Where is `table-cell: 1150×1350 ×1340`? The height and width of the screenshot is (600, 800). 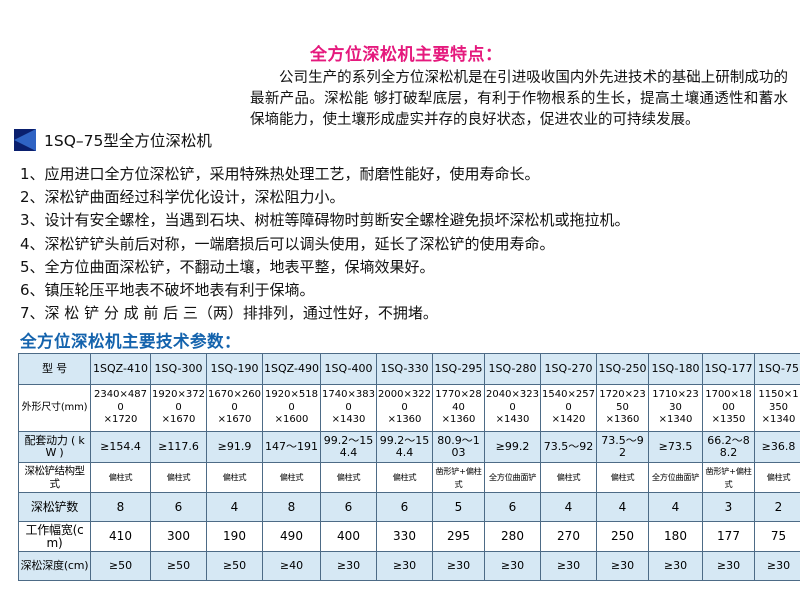 table-cell: 1150×1350 ×1340 is located at coordinates (777, 408).